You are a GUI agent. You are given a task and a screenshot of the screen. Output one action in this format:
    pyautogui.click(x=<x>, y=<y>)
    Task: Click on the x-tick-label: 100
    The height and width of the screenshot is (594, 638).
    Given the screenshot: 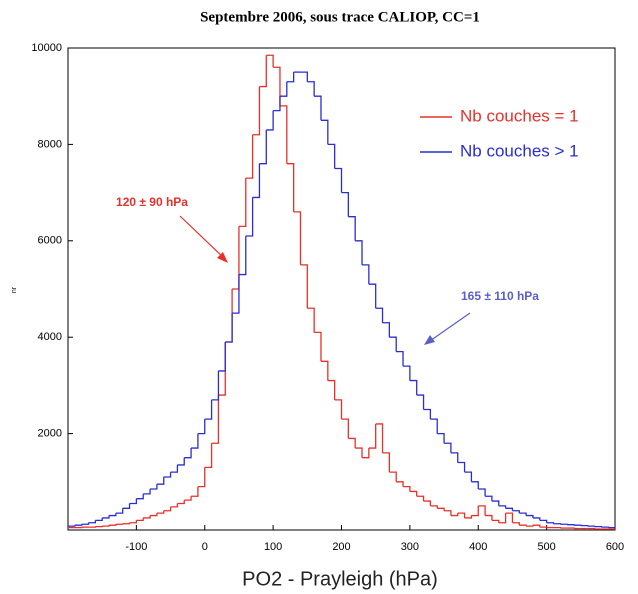 What is the action you would take?
    pyautogui.click(x=273, y=547)
    